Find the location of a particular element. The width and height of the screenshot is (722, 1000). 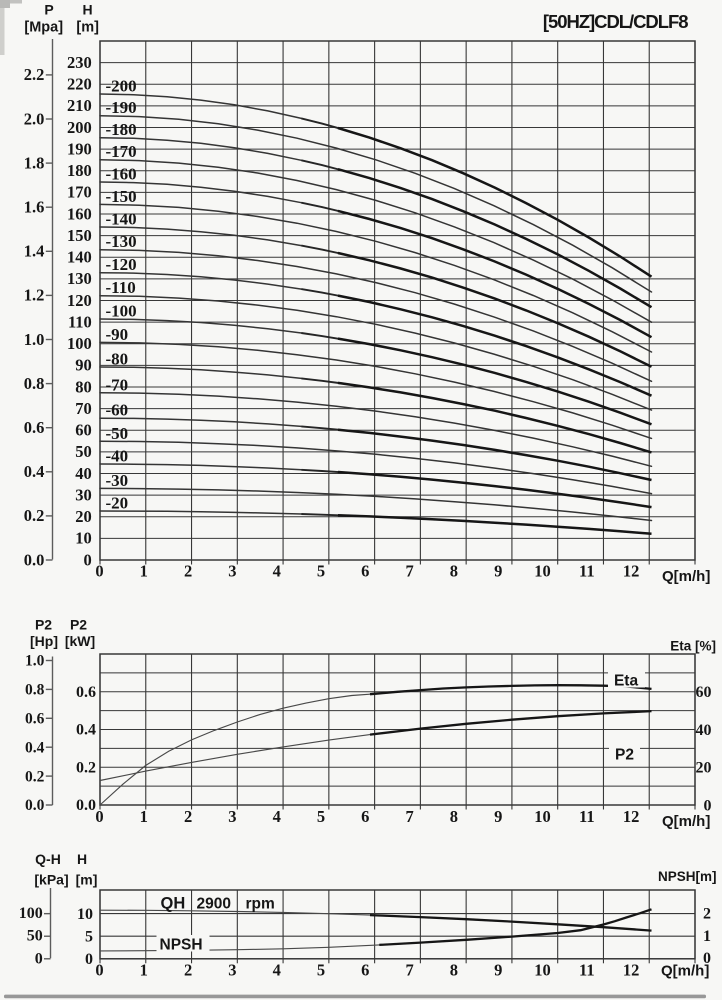

svg-text: 120 is located at coordinates (79, 300).